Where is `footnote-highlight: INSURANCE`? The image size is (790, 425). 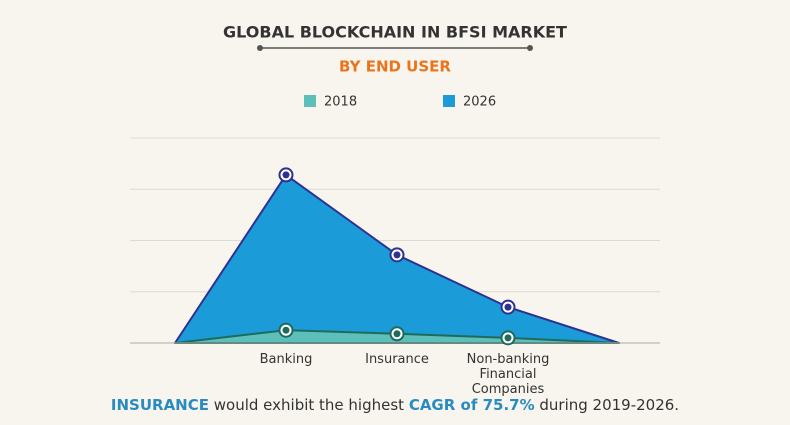 footnote-highlight: INSURANCE is located at coordinates (159, 405).